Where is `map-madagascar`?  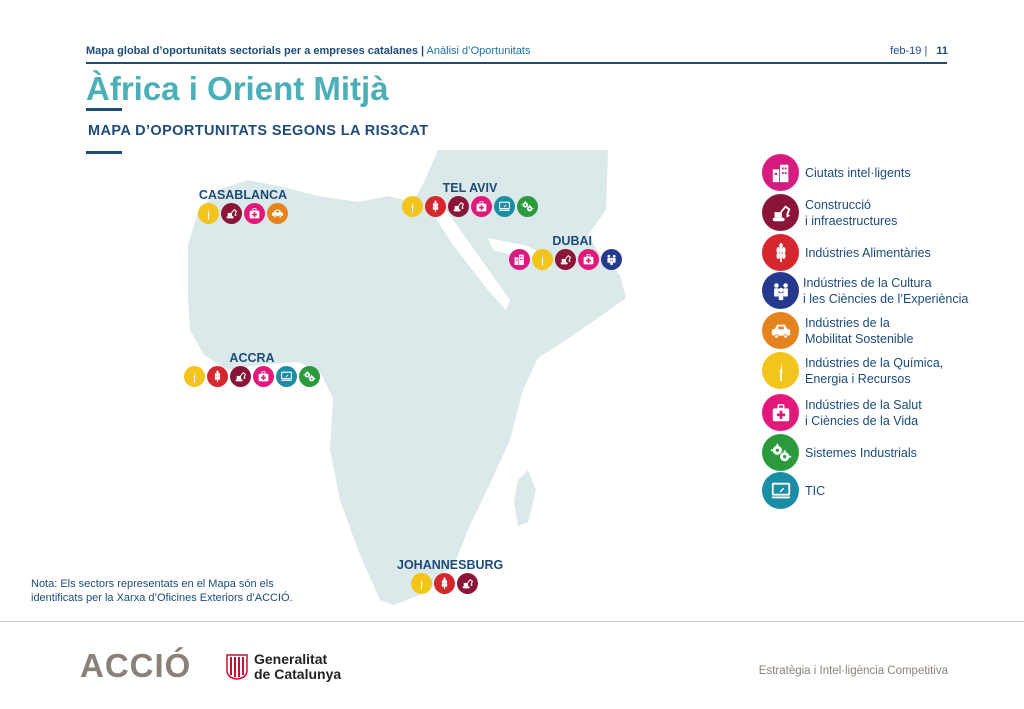
map-madagascar is located at coordinates (525, 498).